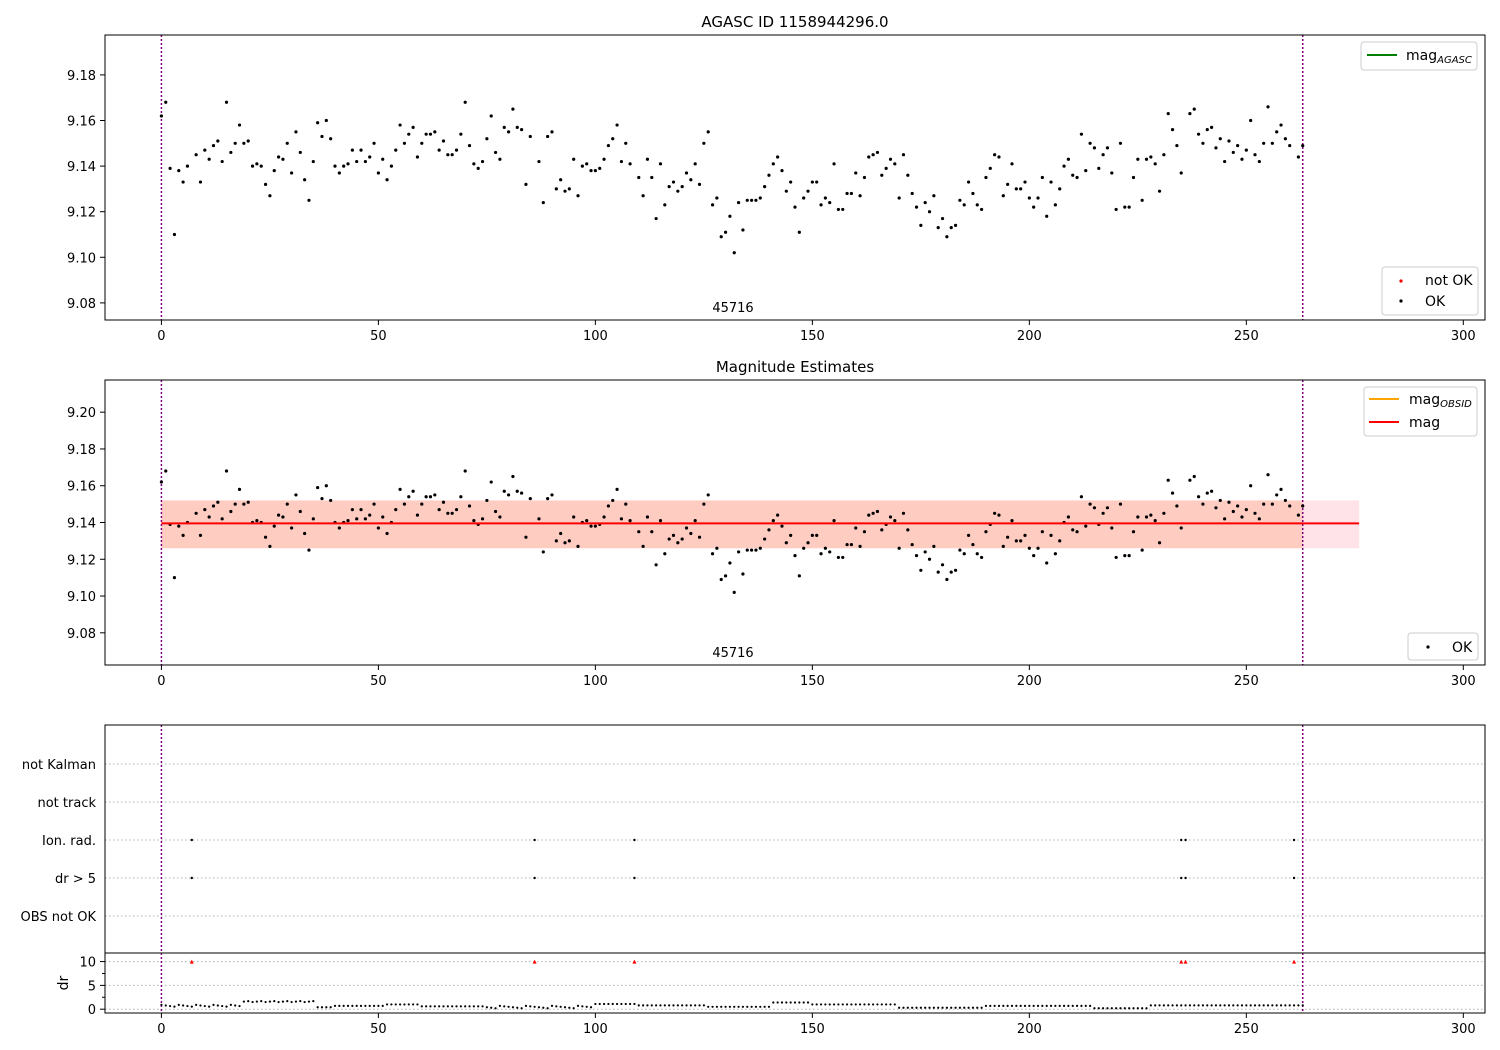 Image resolution: width=1500 pixels, height=1050 pixels. What do you see at coordinates (378, 681) in the screenshot?
I see `panel2-xtick-label: 50` at bounding box center [378, 681].